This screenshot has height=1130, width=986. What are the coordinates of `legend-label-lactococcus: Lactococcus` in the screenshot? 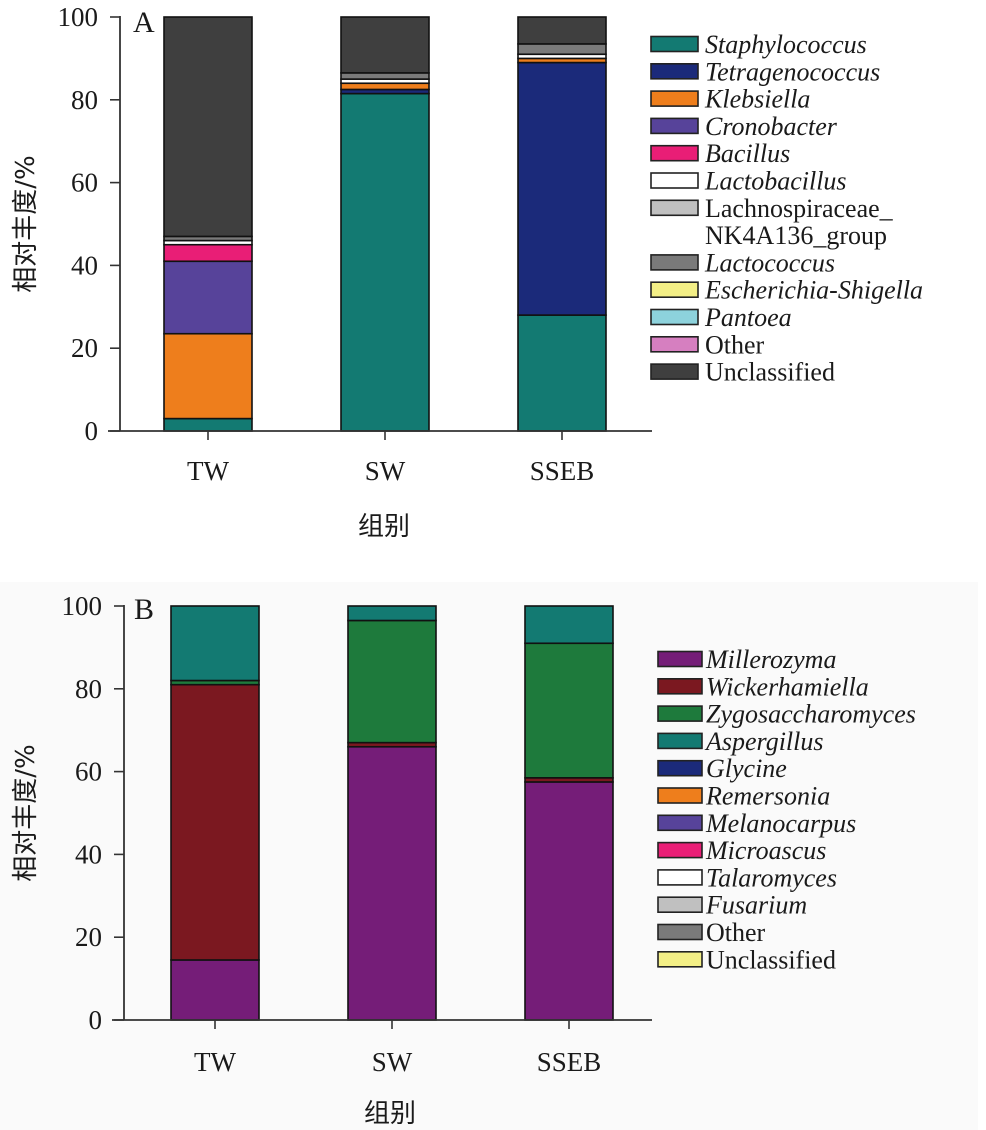 It's located at (769, 262).